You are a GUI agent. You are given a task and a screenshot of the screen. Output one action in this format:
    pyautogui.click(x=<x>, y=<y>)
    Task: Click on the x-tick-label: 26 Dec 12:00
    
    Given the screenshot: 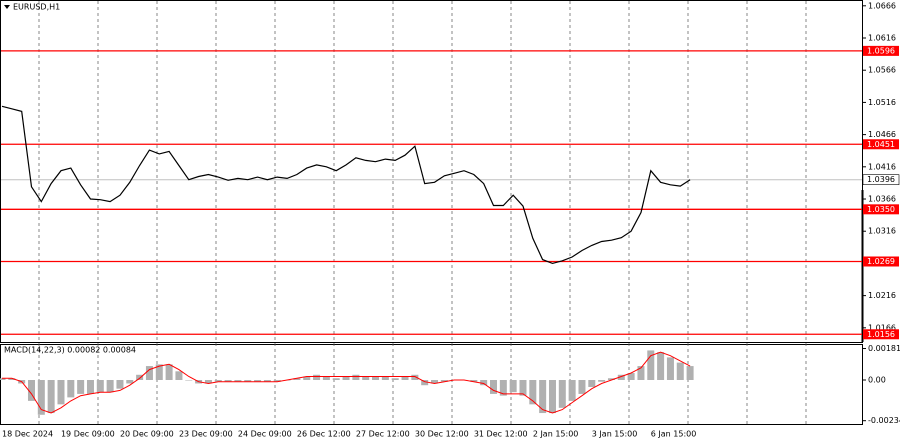 What is the action you would take?
    pyautogui.click(x=324, y=434)
    